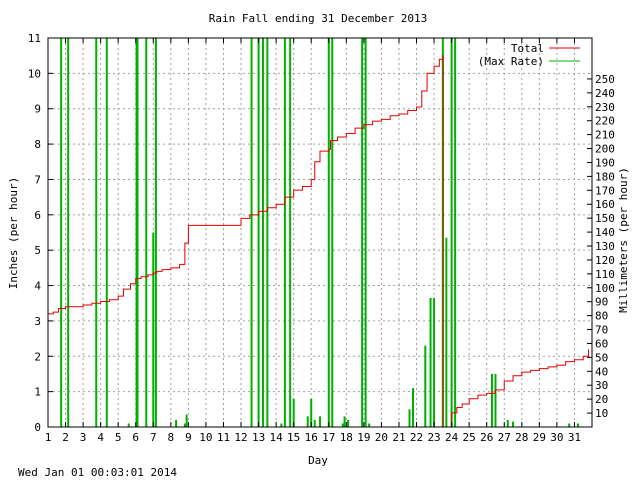 The width and height of the screenshot is (640, 480). What do you see at coordinates (601, 413) in the screenshot?
I see `y-right-tick-label: 10` at bounding box center [601, 413].